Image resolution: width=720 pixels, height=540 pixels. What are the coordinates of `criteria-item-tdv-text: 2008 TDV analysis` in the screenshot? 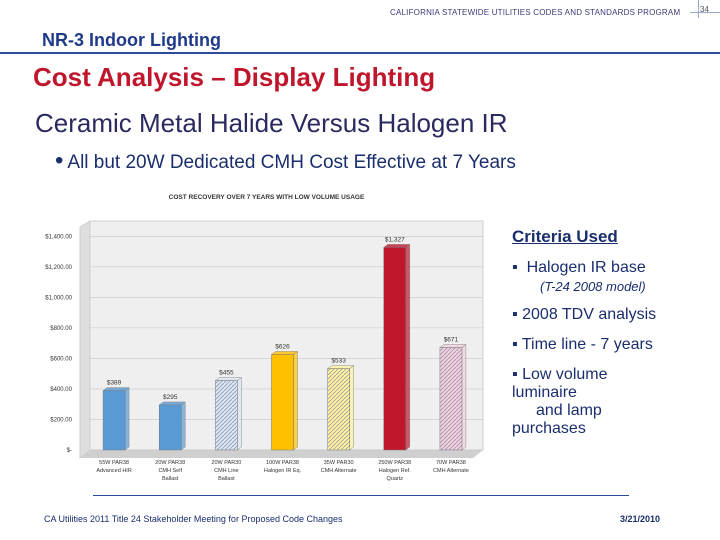 It's located at (589, 314).